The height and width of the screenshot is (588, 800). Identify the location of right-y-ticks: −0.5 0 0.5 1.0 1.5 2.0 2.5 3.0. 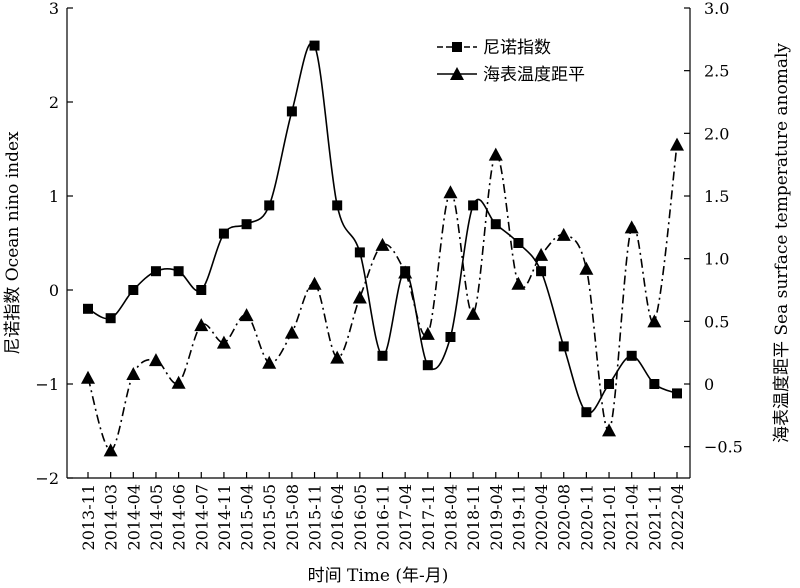
(713, 228).